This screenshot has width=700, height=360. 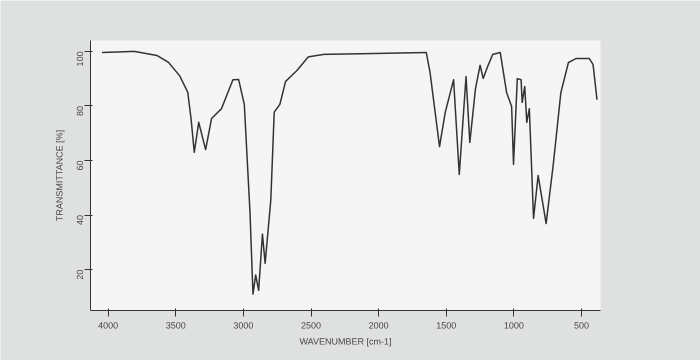 What do you see at coordinates (59, 176) in the screenshot?
I see `y-axis-title: TRANSMITTANCE [%]` at bounding box center [59, 176].